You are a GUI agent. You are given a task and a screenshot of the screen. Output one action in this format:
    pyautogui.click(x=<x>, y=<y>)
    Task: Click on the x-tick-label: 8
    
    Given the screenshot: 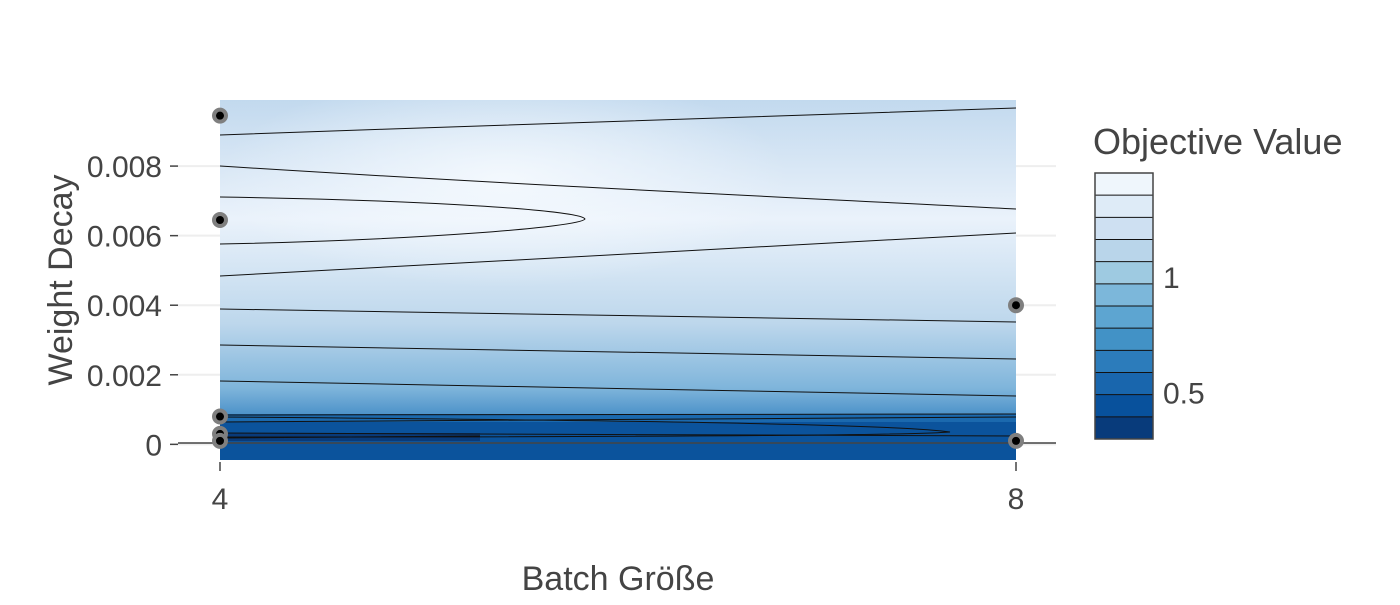 What is the action you would take?
    pyautogui.click(x=1016, y=499)
    